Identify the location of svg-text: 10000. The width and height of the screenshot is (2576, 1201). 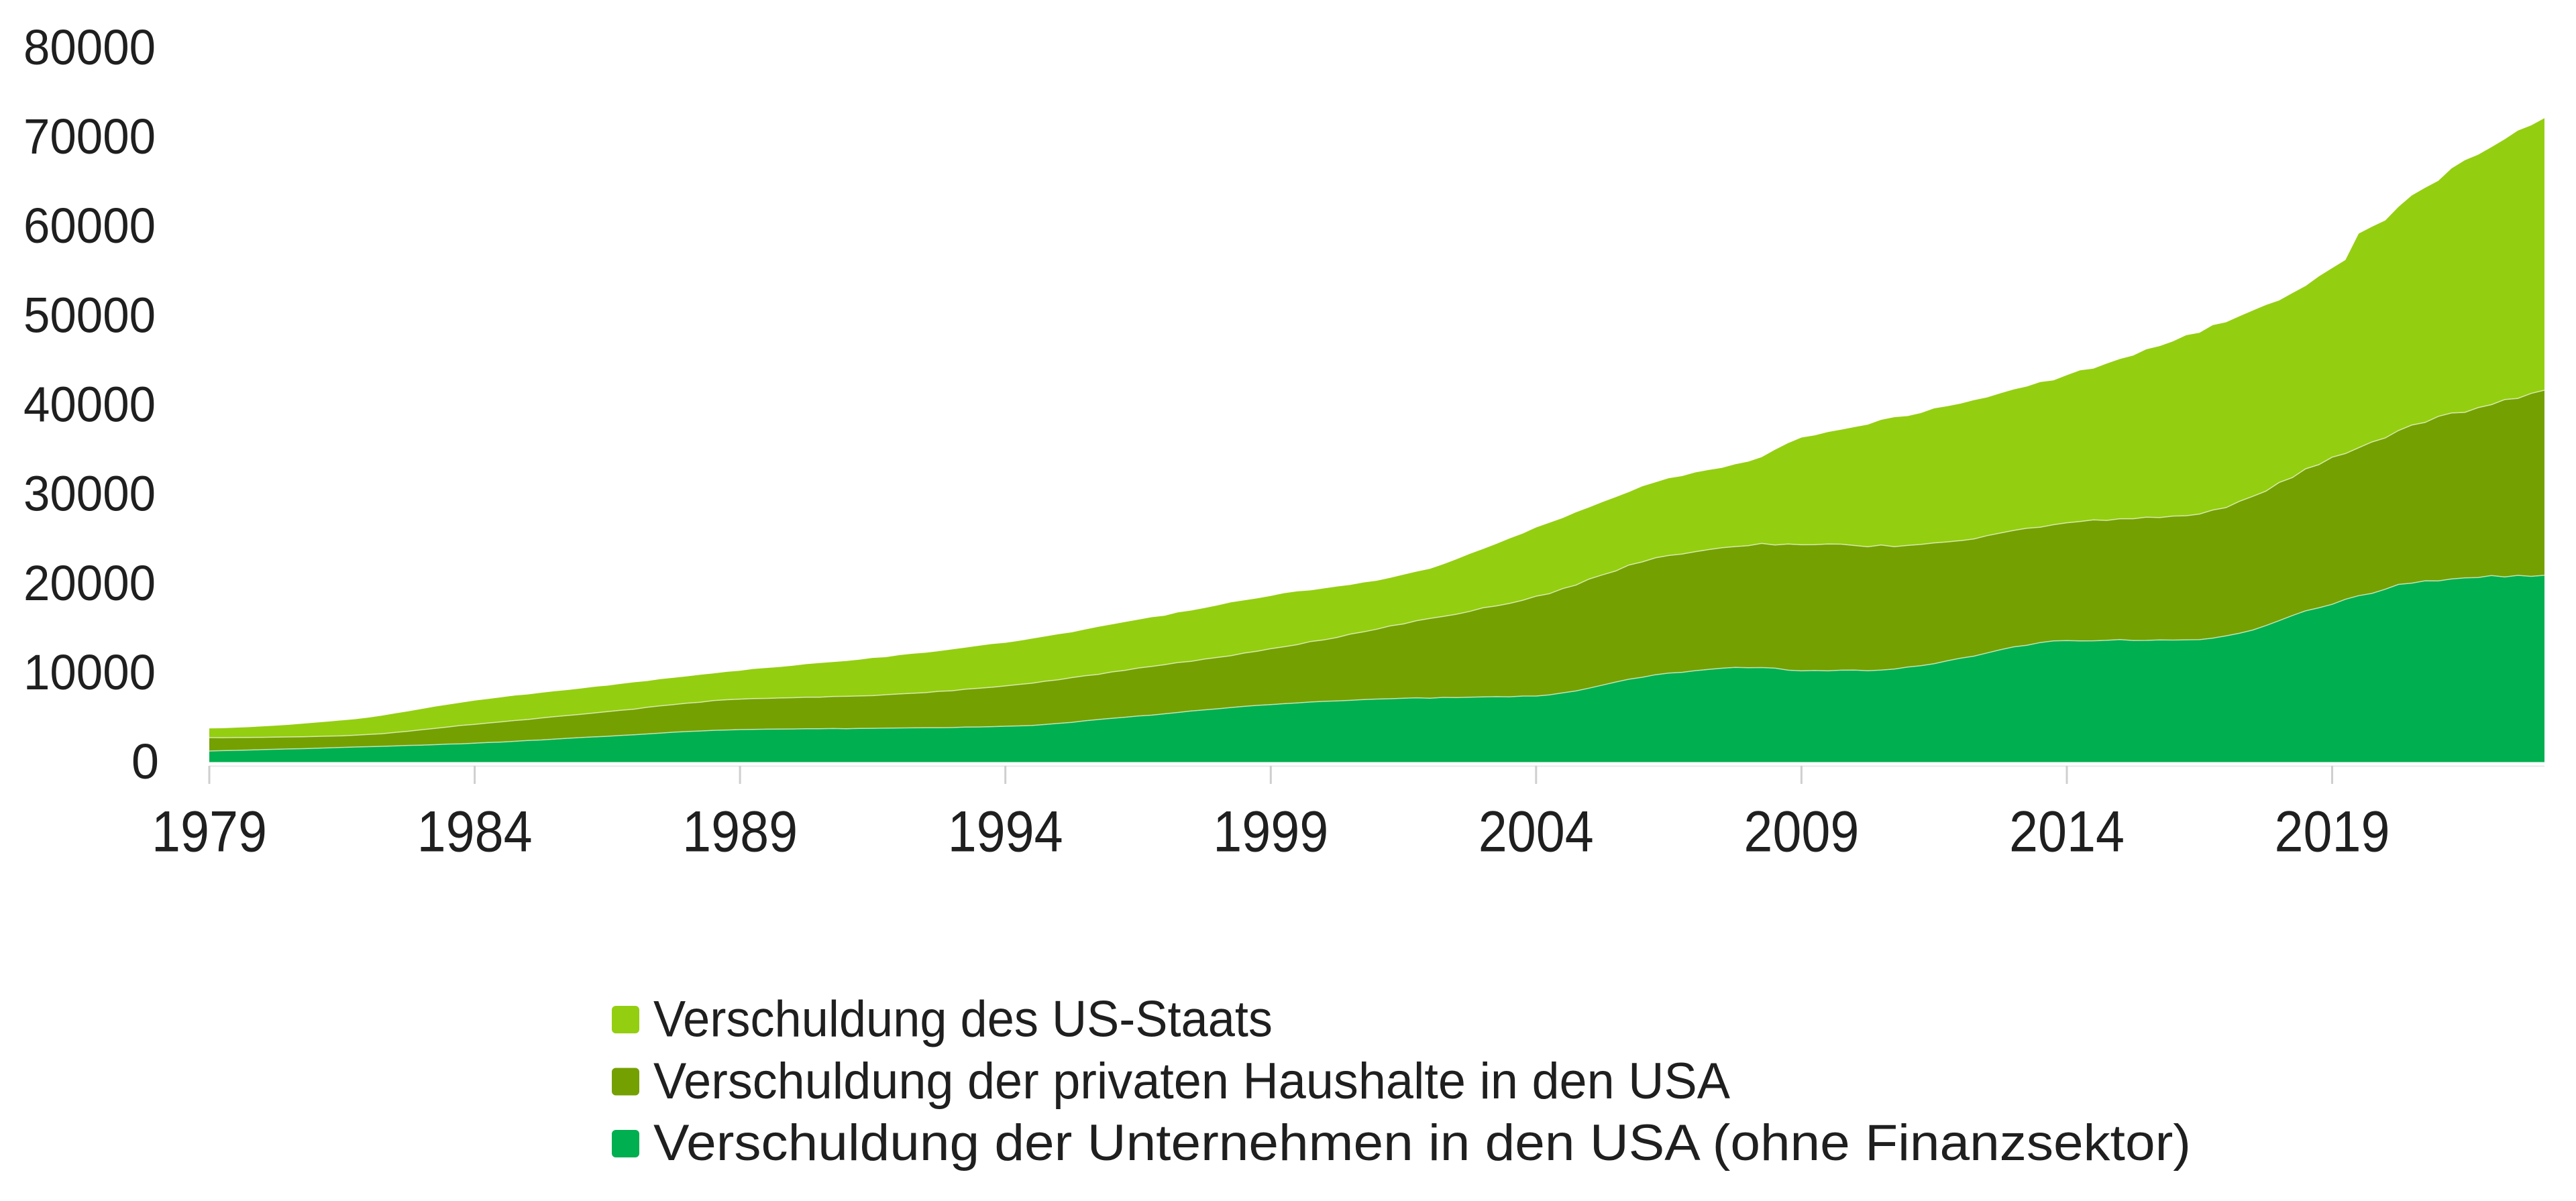
(89, 672).